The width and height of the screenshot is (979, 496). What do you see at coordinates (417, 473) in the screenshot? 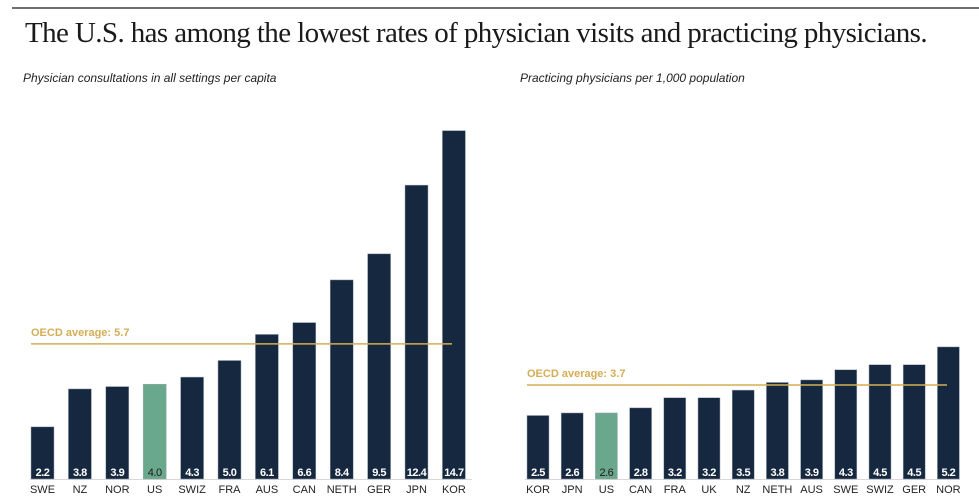
I see `data-label: 12.4` at bounding box center [417, 473].